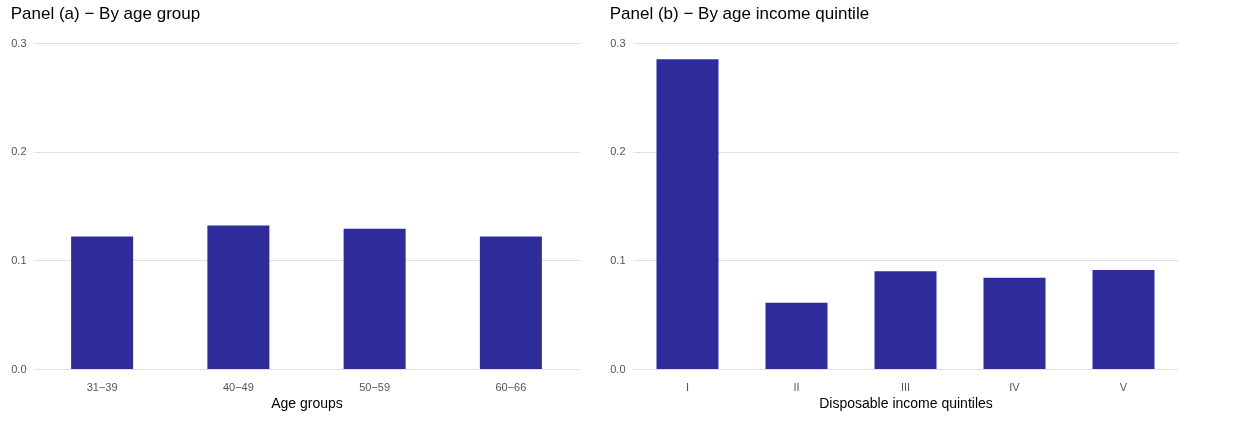 The width and height of the screenshot is (1245, 443). What do you see at coordinates (238, 386) in the screenshot?
I see `x-tick-label: 40−49` at bounding box center [238, 386].